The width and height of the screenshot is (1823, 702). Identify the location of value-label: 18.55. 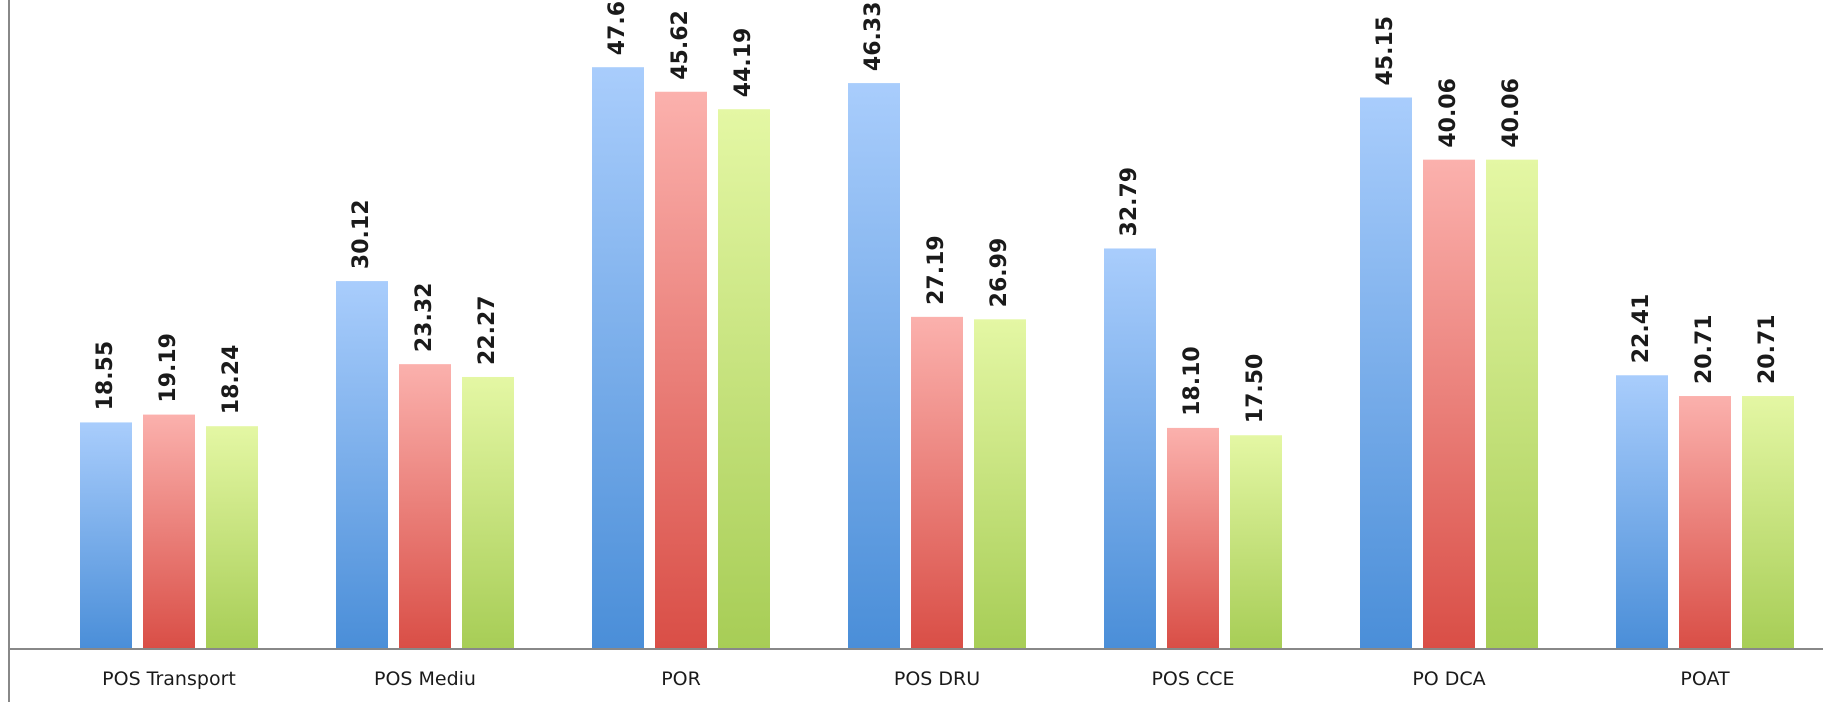
(105, 376).